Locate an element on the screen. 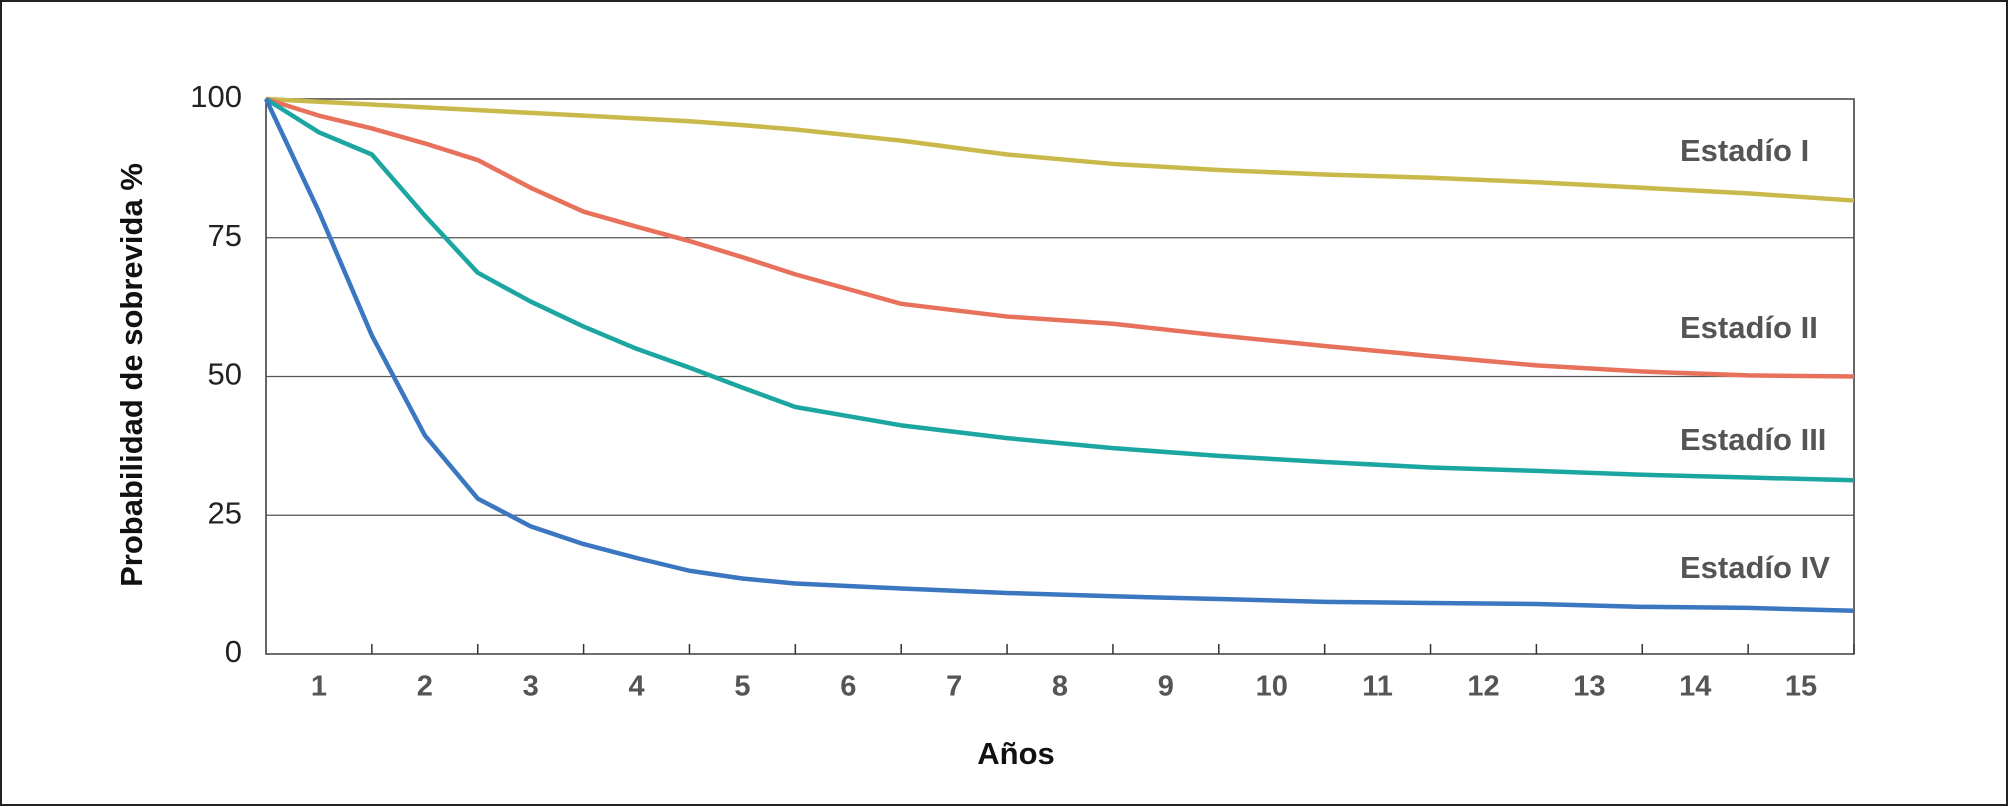  x-tick-label: 7 is located at coordinates (954, 687).